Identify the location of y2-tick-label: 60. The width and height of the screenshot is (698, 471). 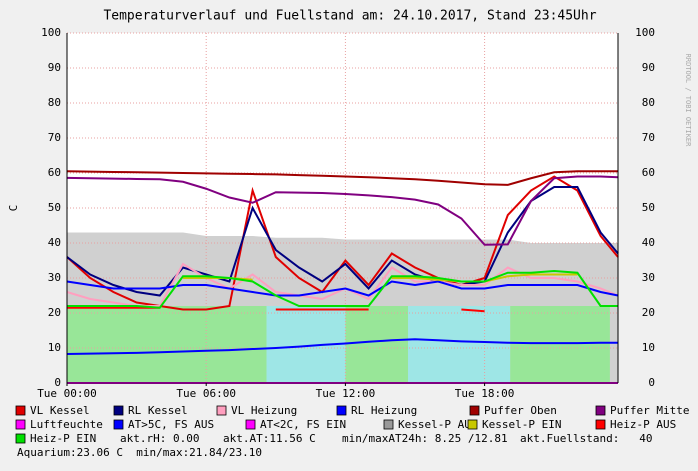
(648, 172).